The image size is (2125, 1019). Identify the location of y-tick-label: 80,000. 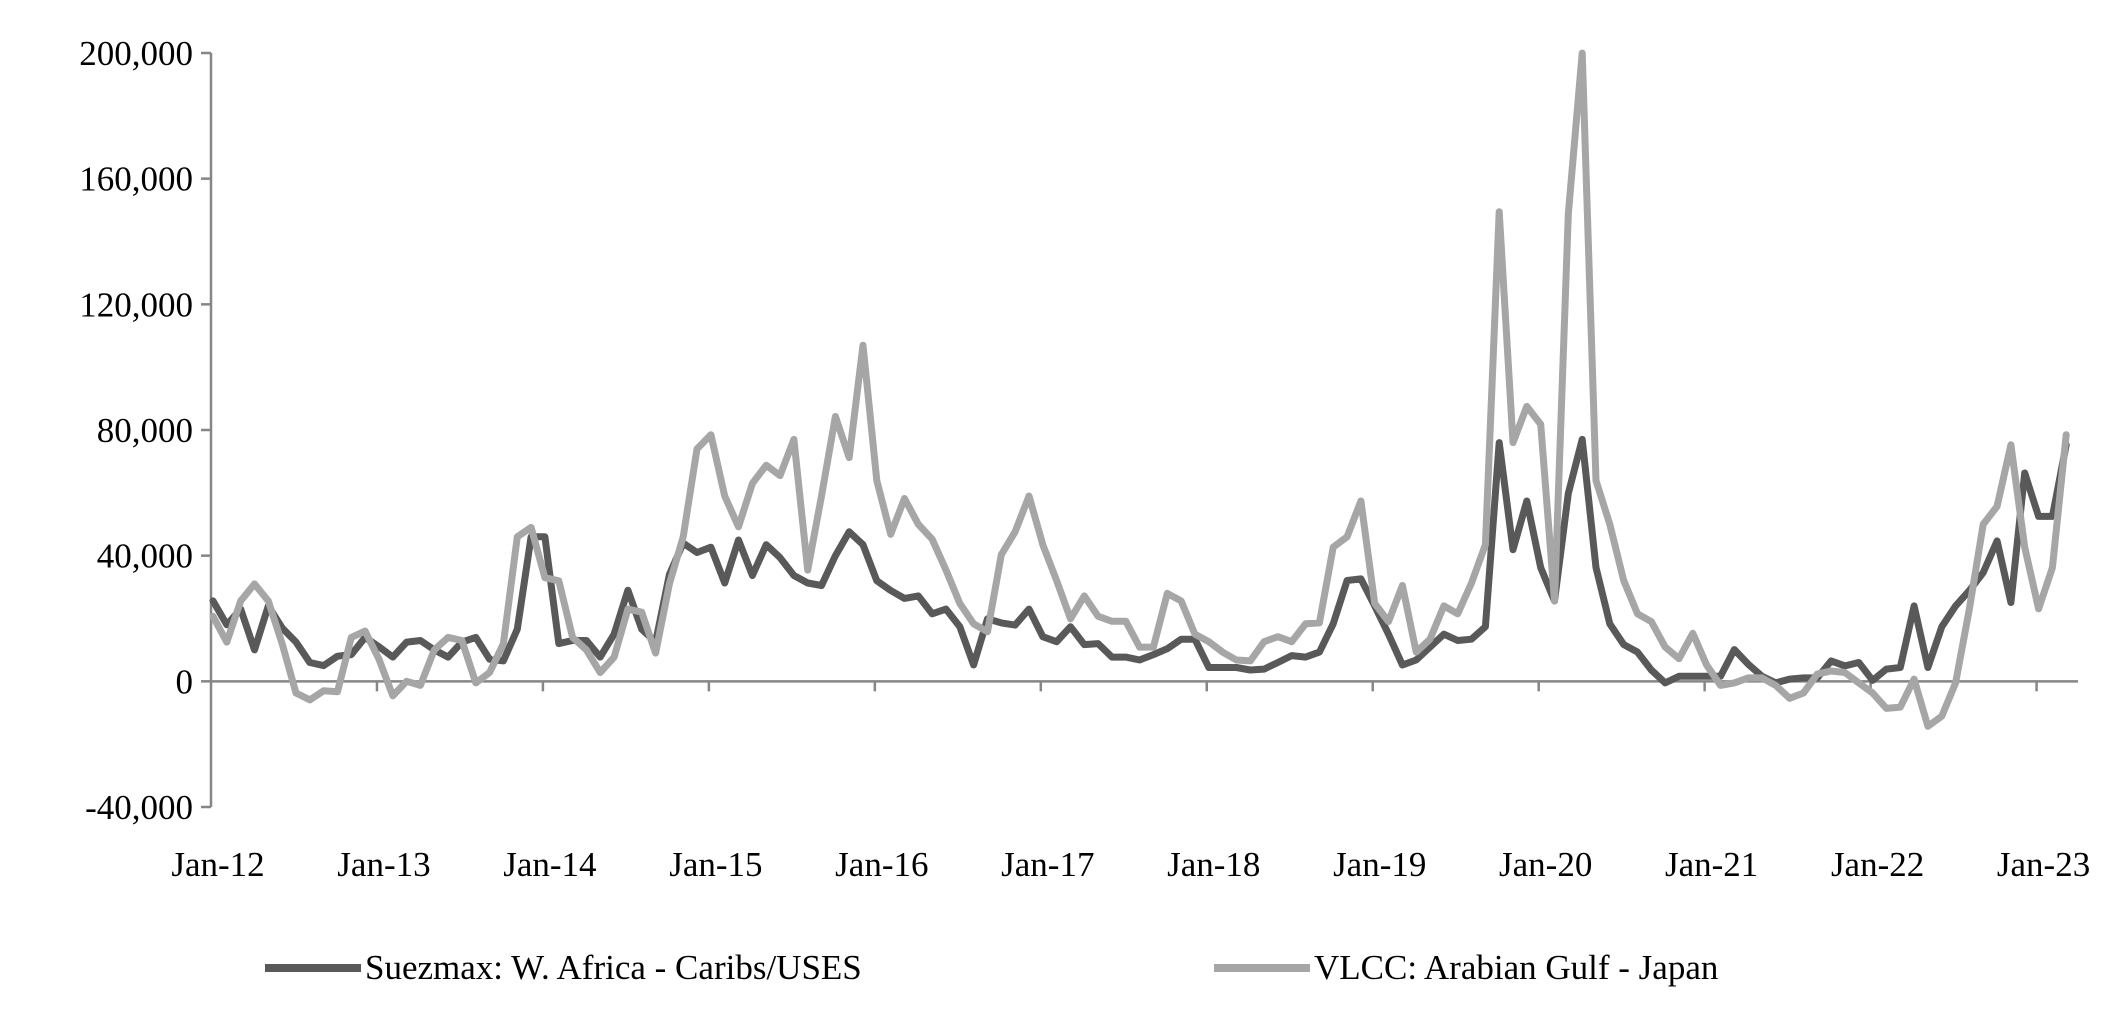
(145, 430).